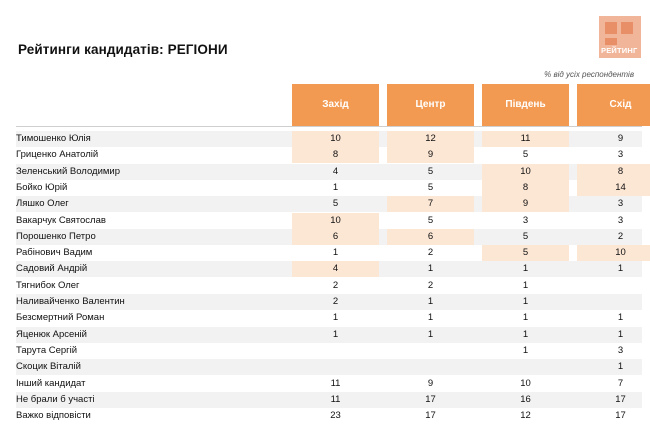 The width and height of the screenshot is (650, 438). I want to click on candidate-name: Бойко Юрій, so click(42, 187).